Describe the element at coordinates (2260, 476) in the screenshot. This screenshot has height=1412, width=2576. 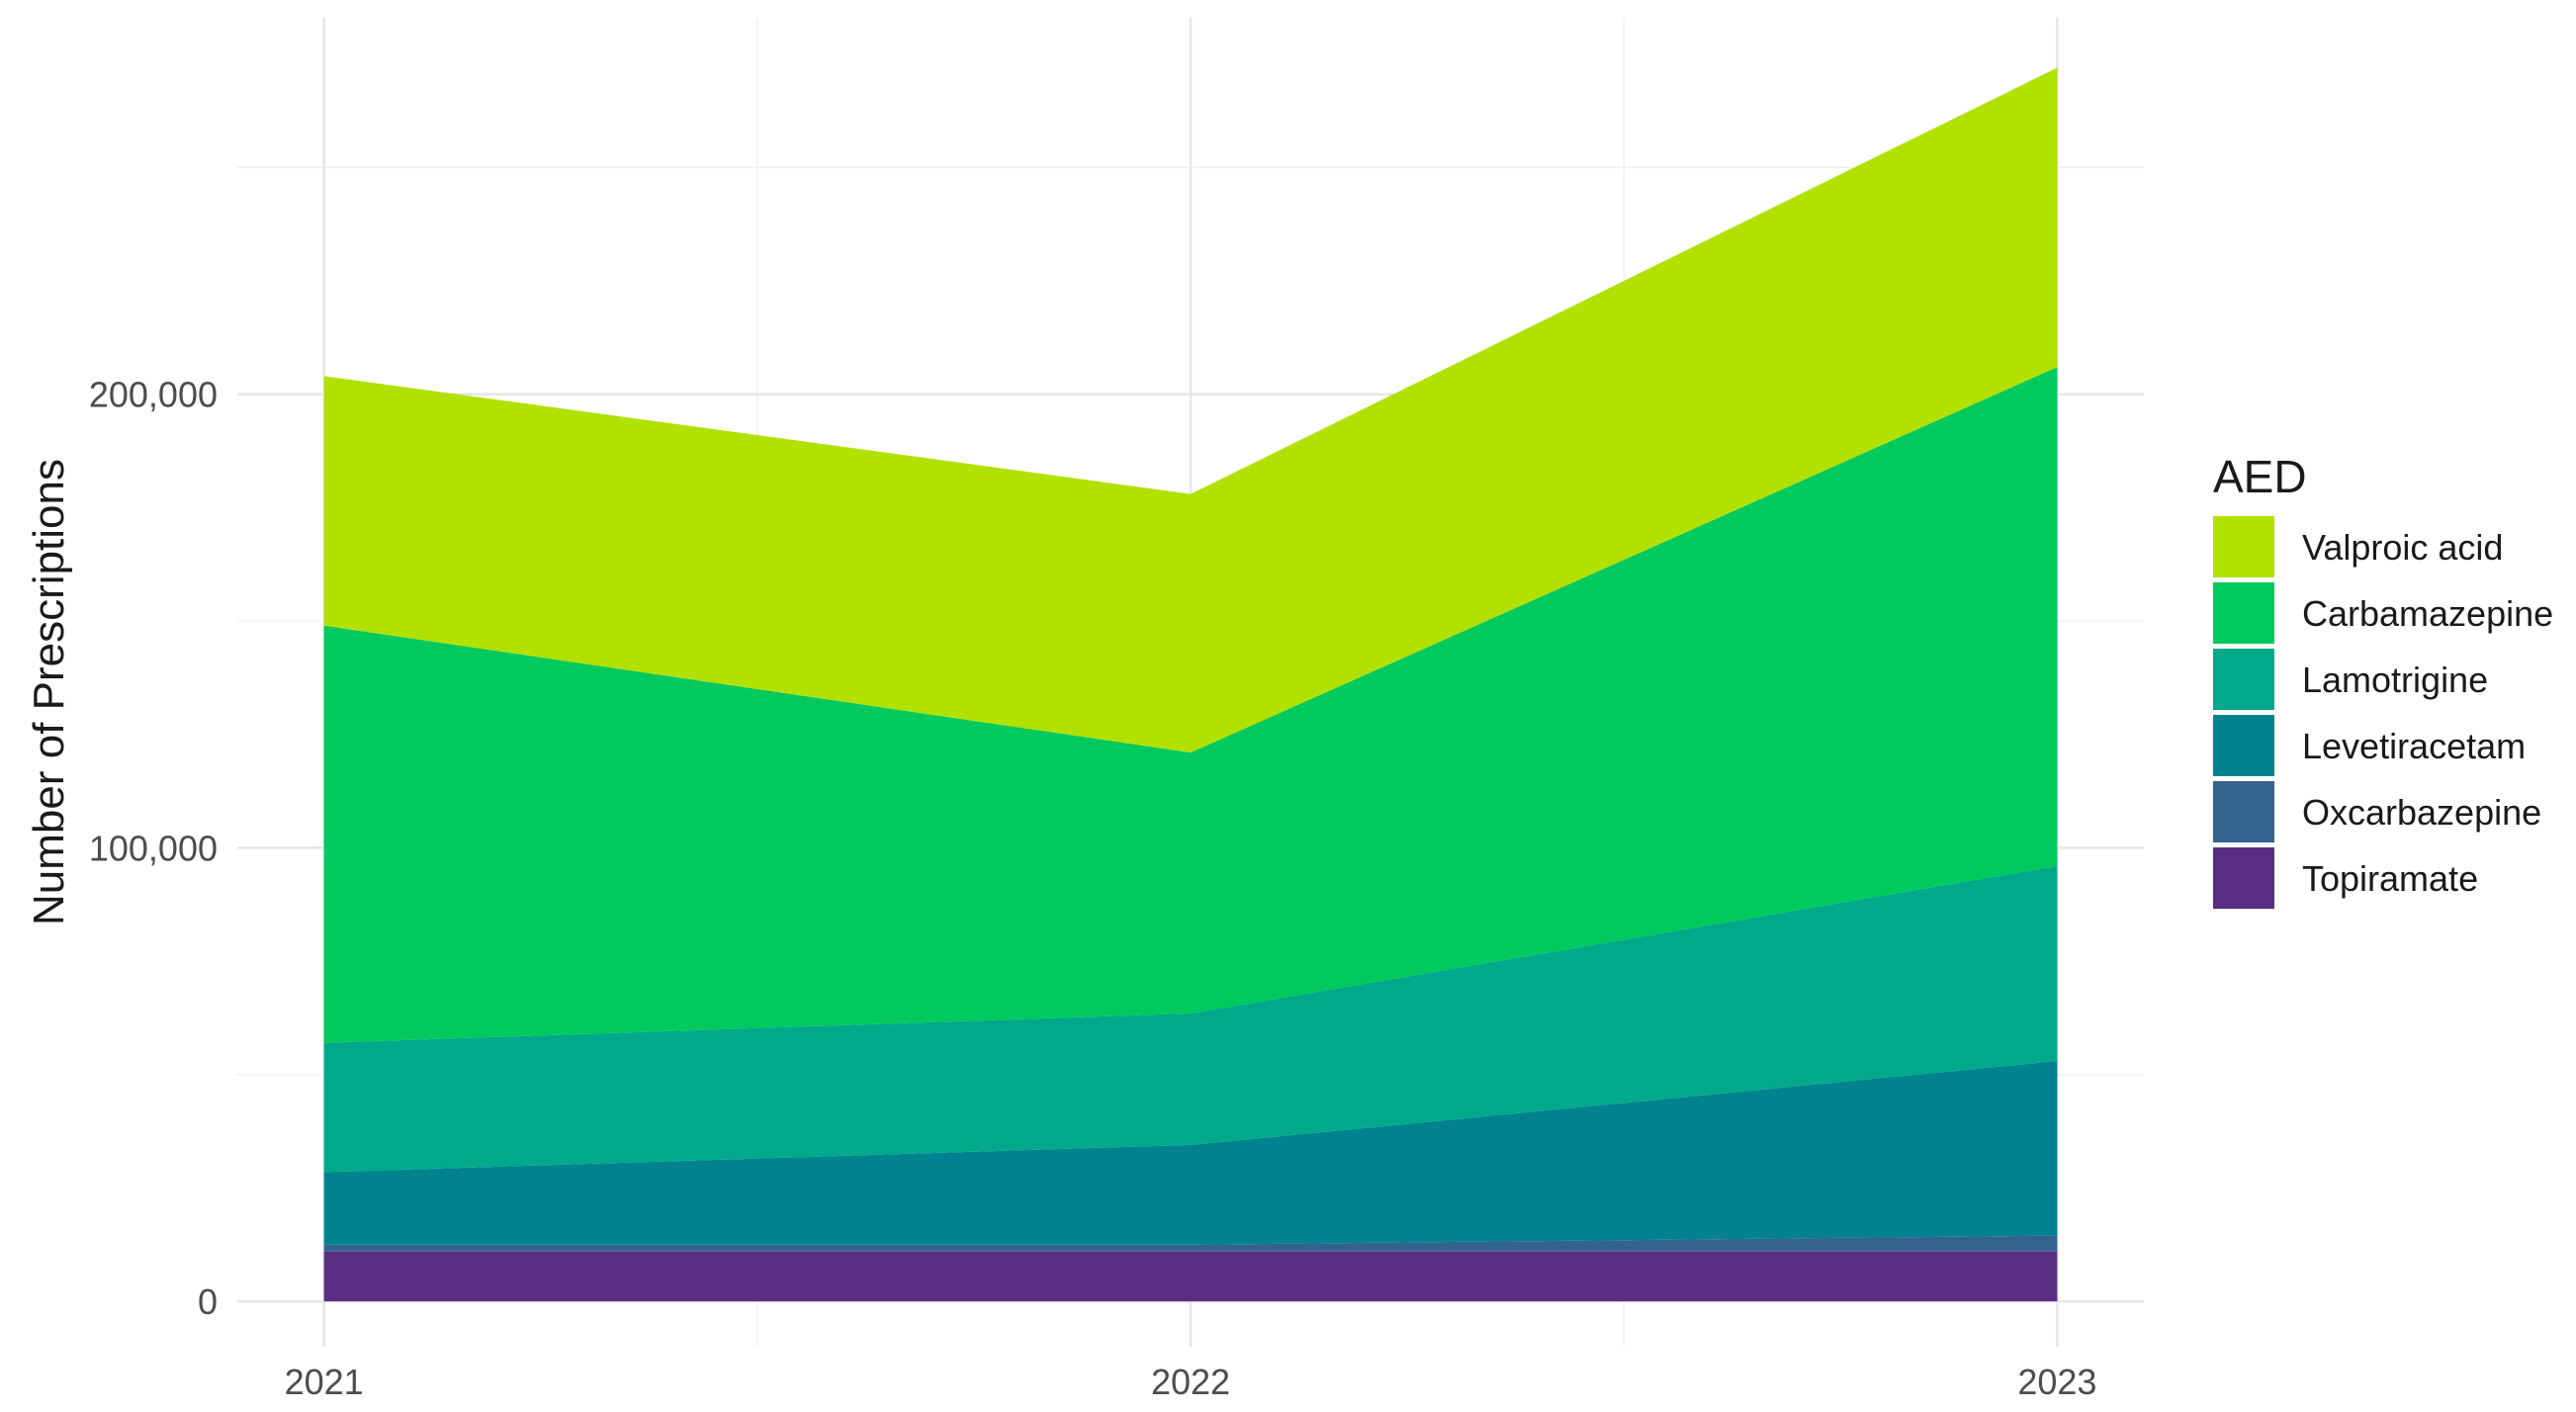
I see `legend-title: AED` at that location.